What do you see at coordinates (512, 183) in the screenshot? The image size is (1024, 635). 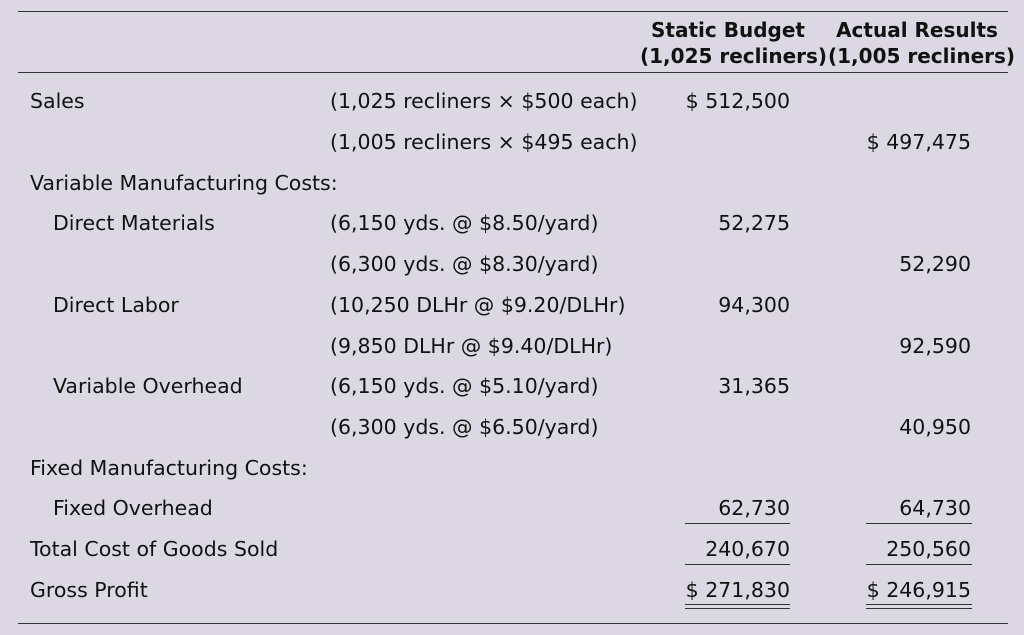 I see `table-row-variable-costs: Variable Manufacturing Costs:` at bounding box center [512, 183].